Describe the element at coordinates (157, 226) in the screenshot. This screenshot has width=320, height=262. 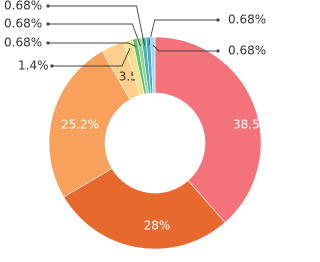
I see `data-label: 28%` at that location.